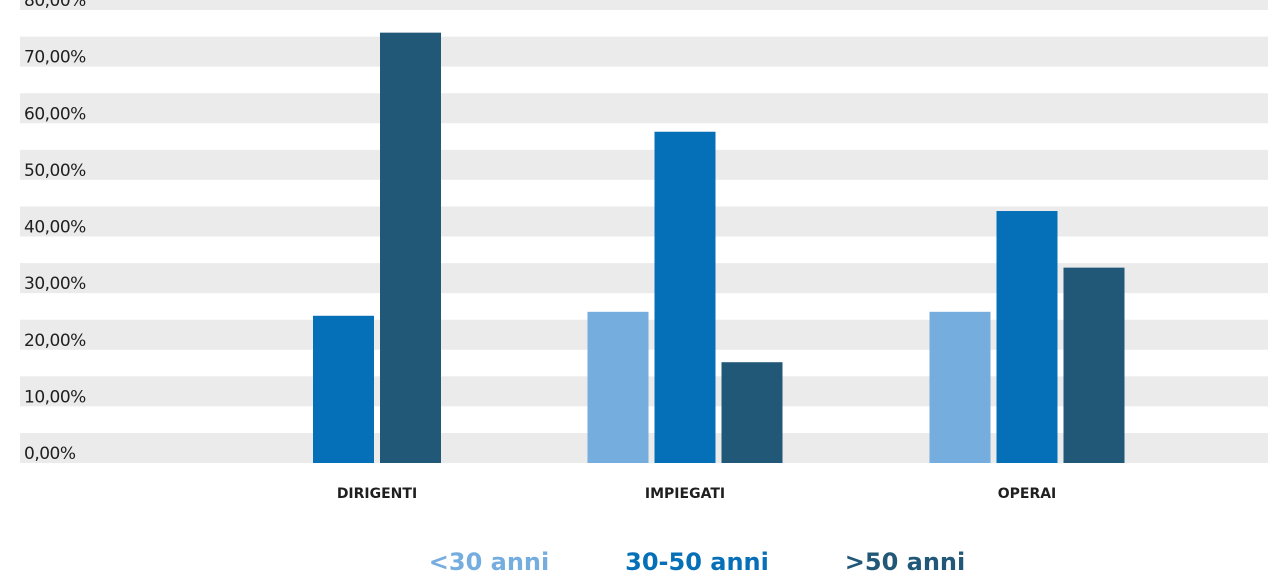 The image size is (1281, 578). I want to click on y-tick-label: 50,00%, so click(55, 171).